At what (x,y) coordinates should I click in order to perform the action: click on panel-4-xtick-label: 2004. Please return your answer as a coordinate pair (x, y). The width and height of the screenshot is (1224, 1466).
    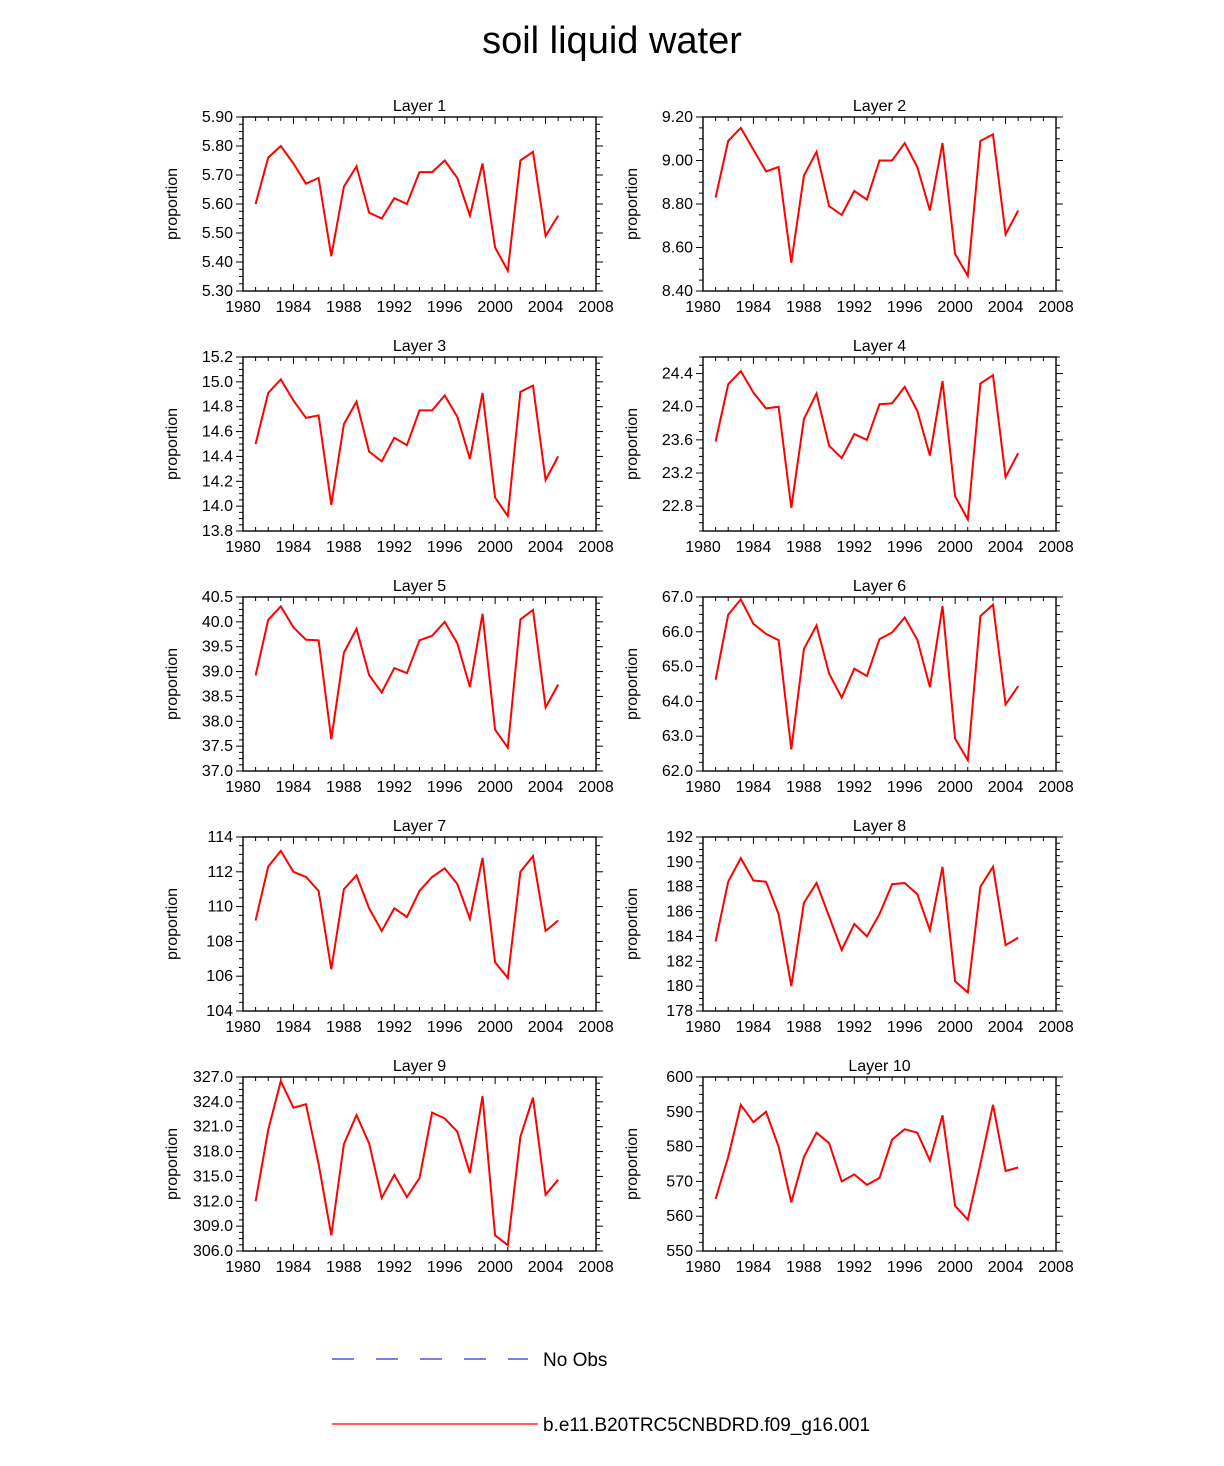
    Looking at the image, I should click on (1006, 547).